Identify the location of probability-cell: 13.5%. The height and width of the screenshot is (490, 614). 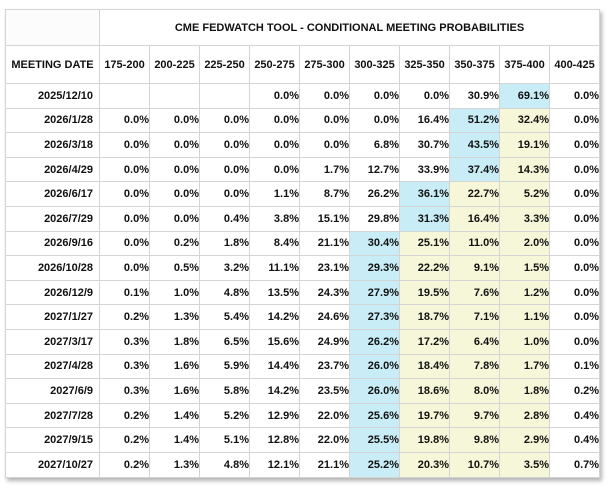
(274, 292).